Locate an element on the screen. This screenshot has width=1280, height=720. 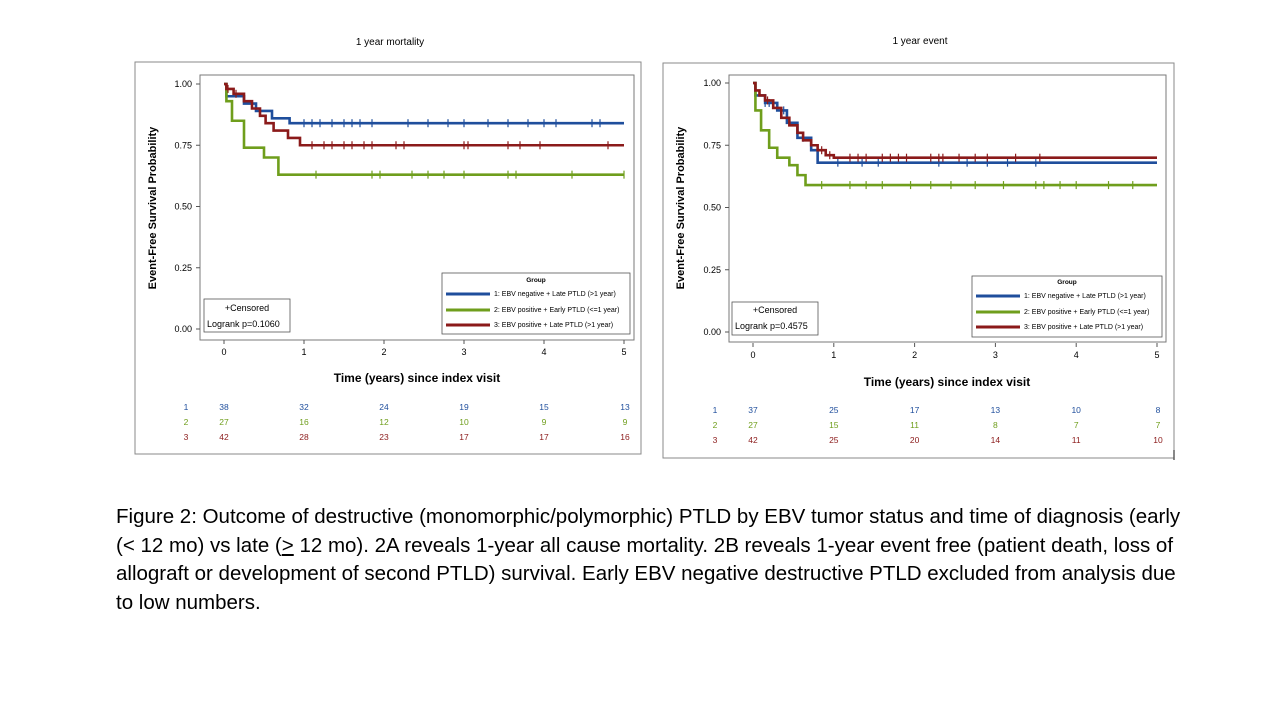
chart-a-title: 1 year mortality is located at coordinates (390, 42).